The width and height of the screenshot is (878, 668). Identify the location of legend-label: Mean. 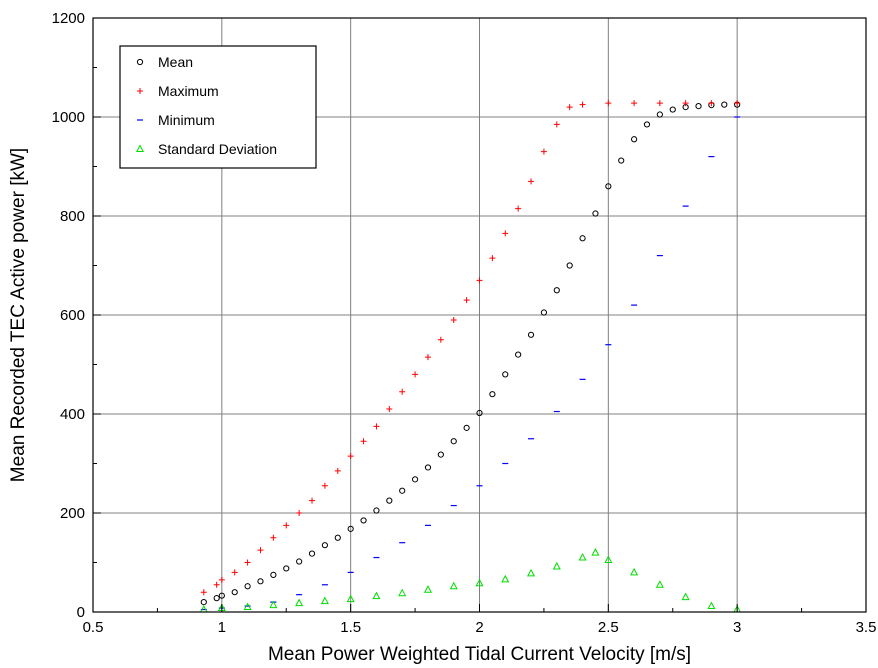
(175, 62).